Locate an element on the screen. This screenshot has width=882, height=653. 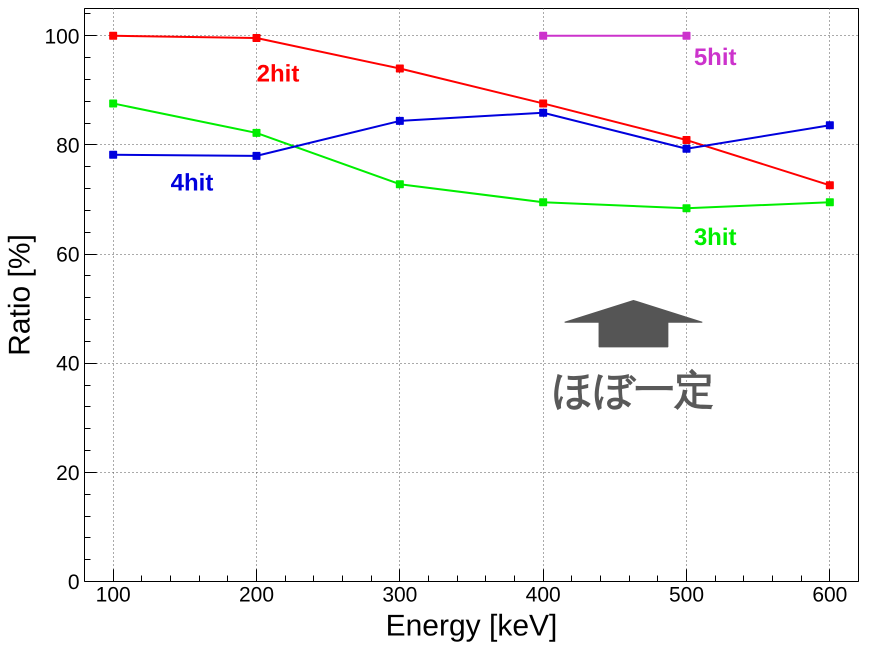
x-tick-label: 300 is located at coordinates (400, 595).